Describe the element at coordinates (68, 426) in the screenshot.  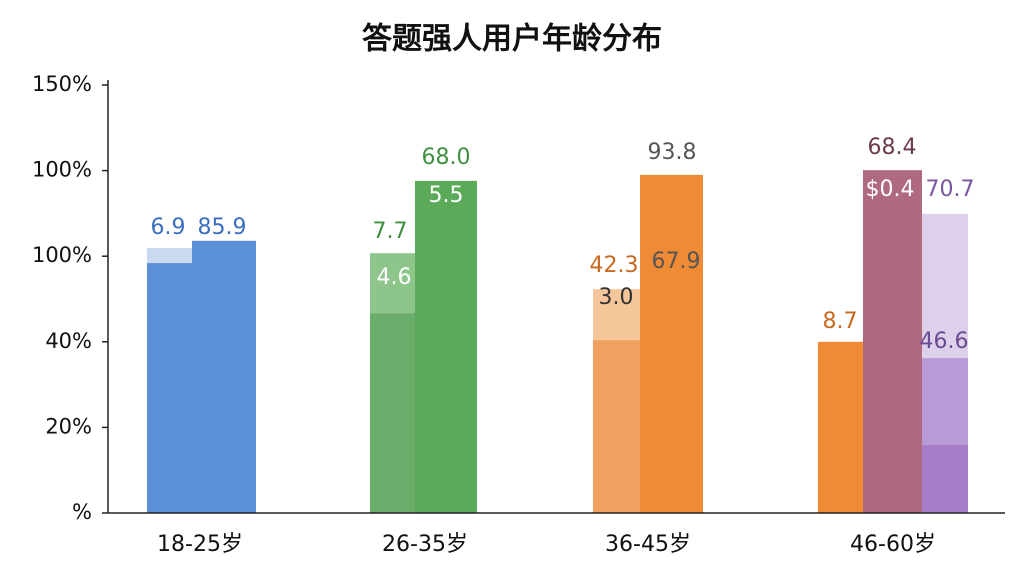
I see `y-tick-label: 20%` at that location.